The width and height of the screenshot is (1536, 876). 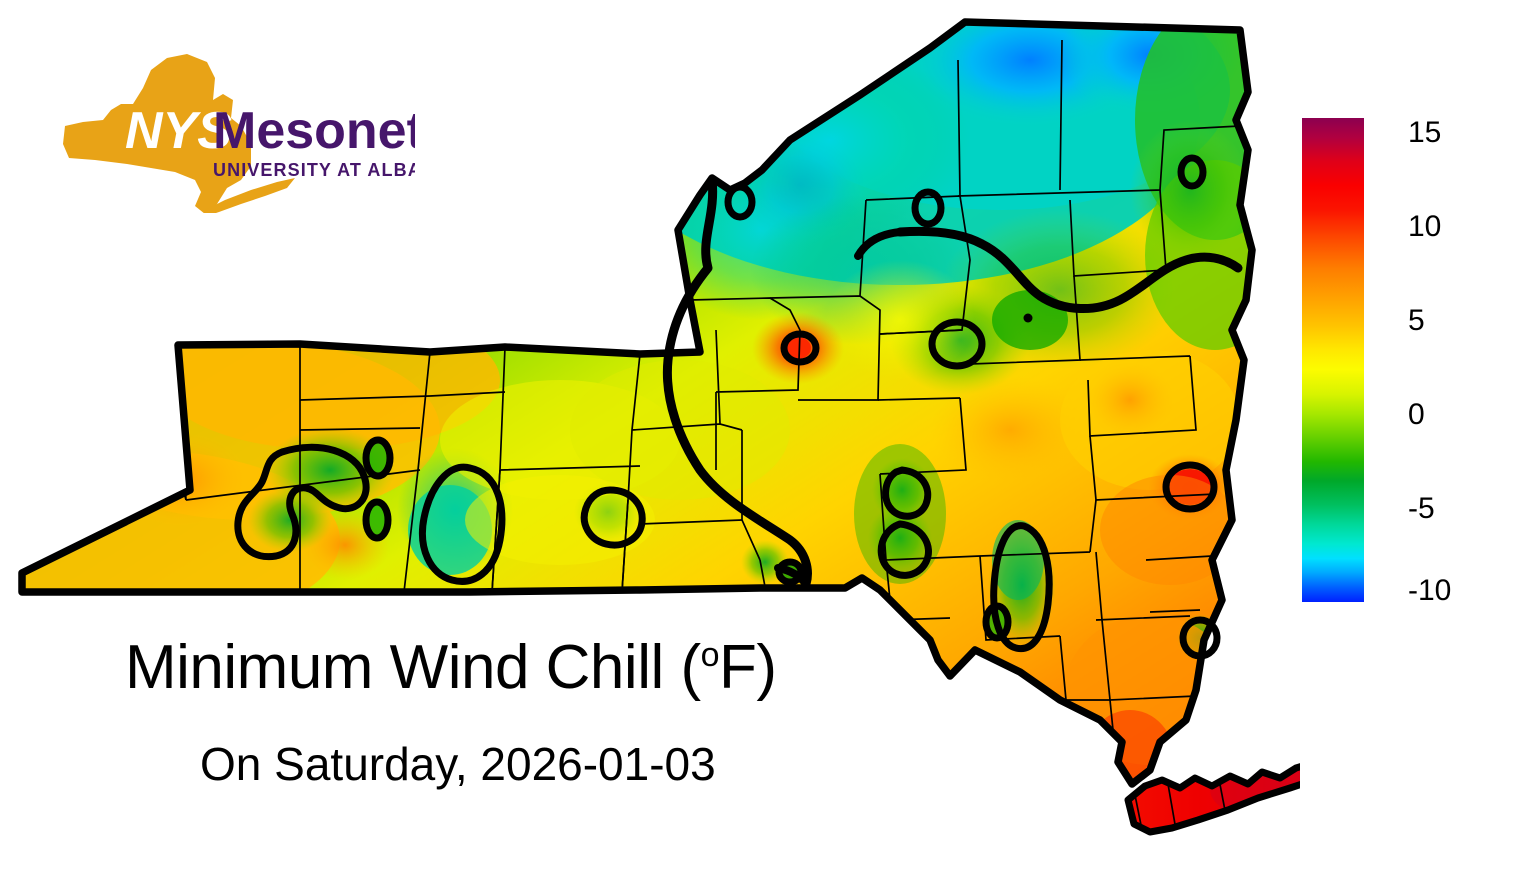 What do you see at coordinates (748, 667) in the screenshot?
I see `map-title-suffix: F)` at bounding box center [748, 667].